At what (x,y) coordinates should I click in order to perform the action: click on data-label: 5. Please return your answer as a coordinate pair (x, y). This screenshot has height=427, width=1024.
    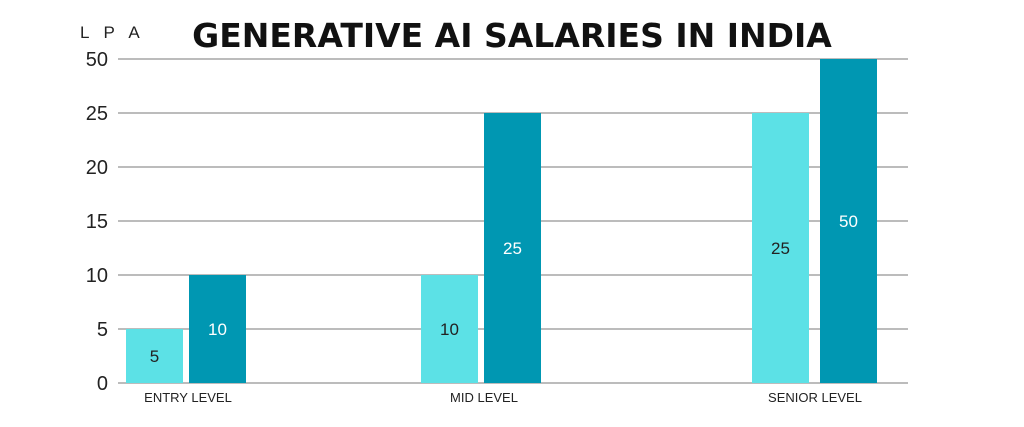
    Looking at the image, I should click on (154, 356).